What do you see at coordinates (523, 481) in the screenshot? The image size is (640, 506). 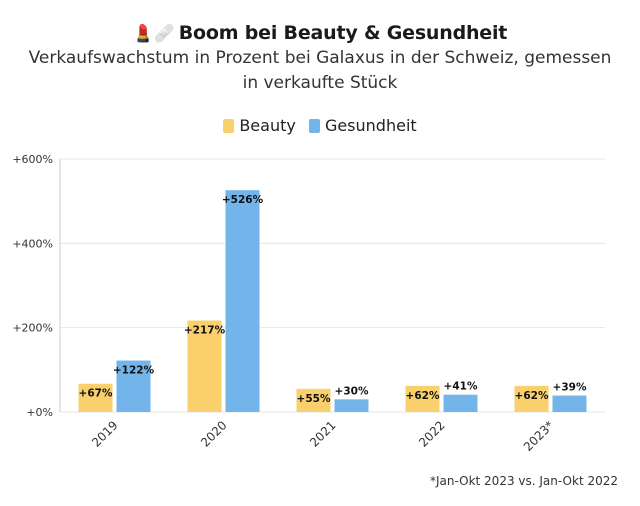 I see `footnote: *Jan-Okt 2023 vs. Jan-Okt 2022` at bounding box center [523, 481].